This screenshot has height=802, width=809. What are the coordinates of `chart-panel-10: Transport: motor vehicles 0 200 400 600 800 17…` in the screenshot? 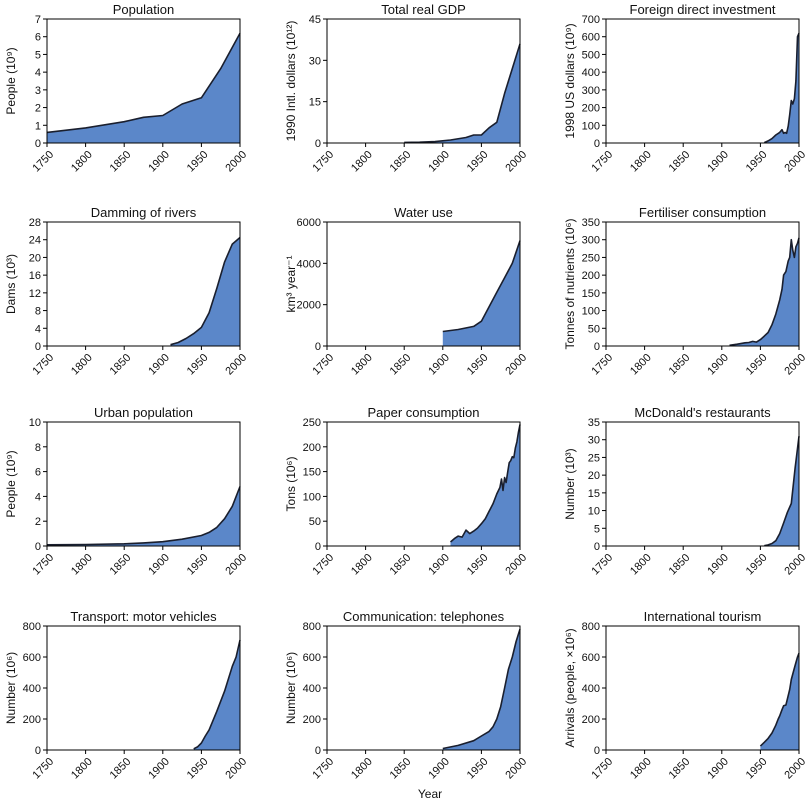 It's located at (126, 695).